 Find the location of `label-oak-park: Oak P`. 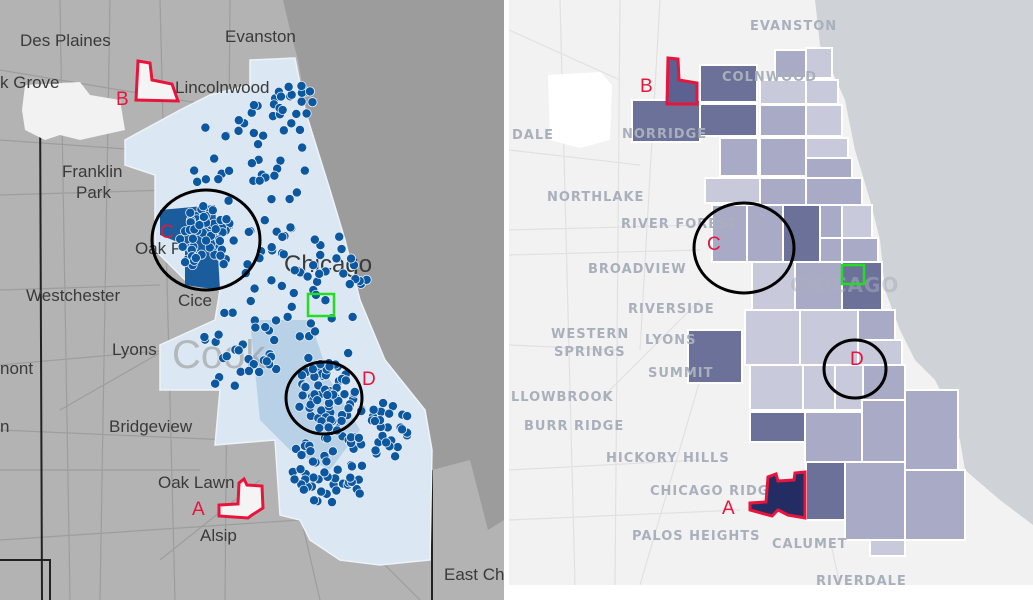

label-oak-park: Oak P is located at coordinates (158, 248).